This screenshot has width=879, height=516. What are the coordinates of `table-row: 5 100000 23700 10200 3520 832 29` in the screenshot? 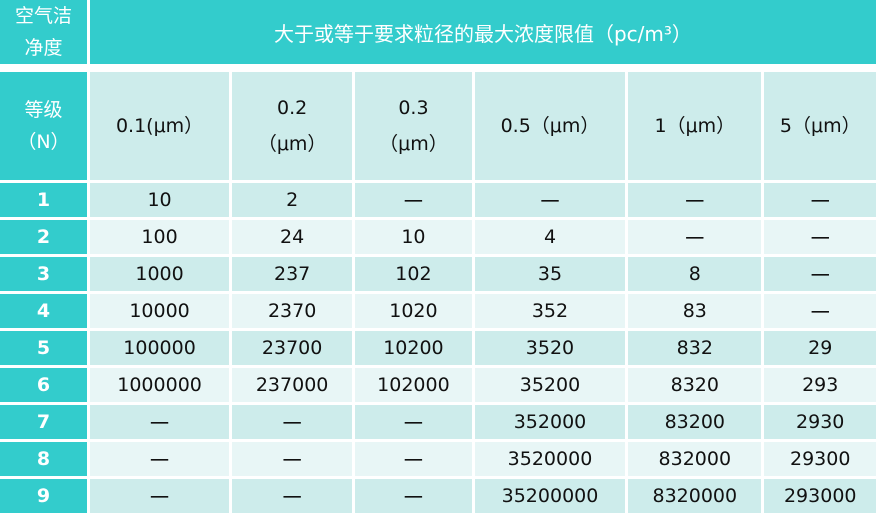 It's located at (438, 348).